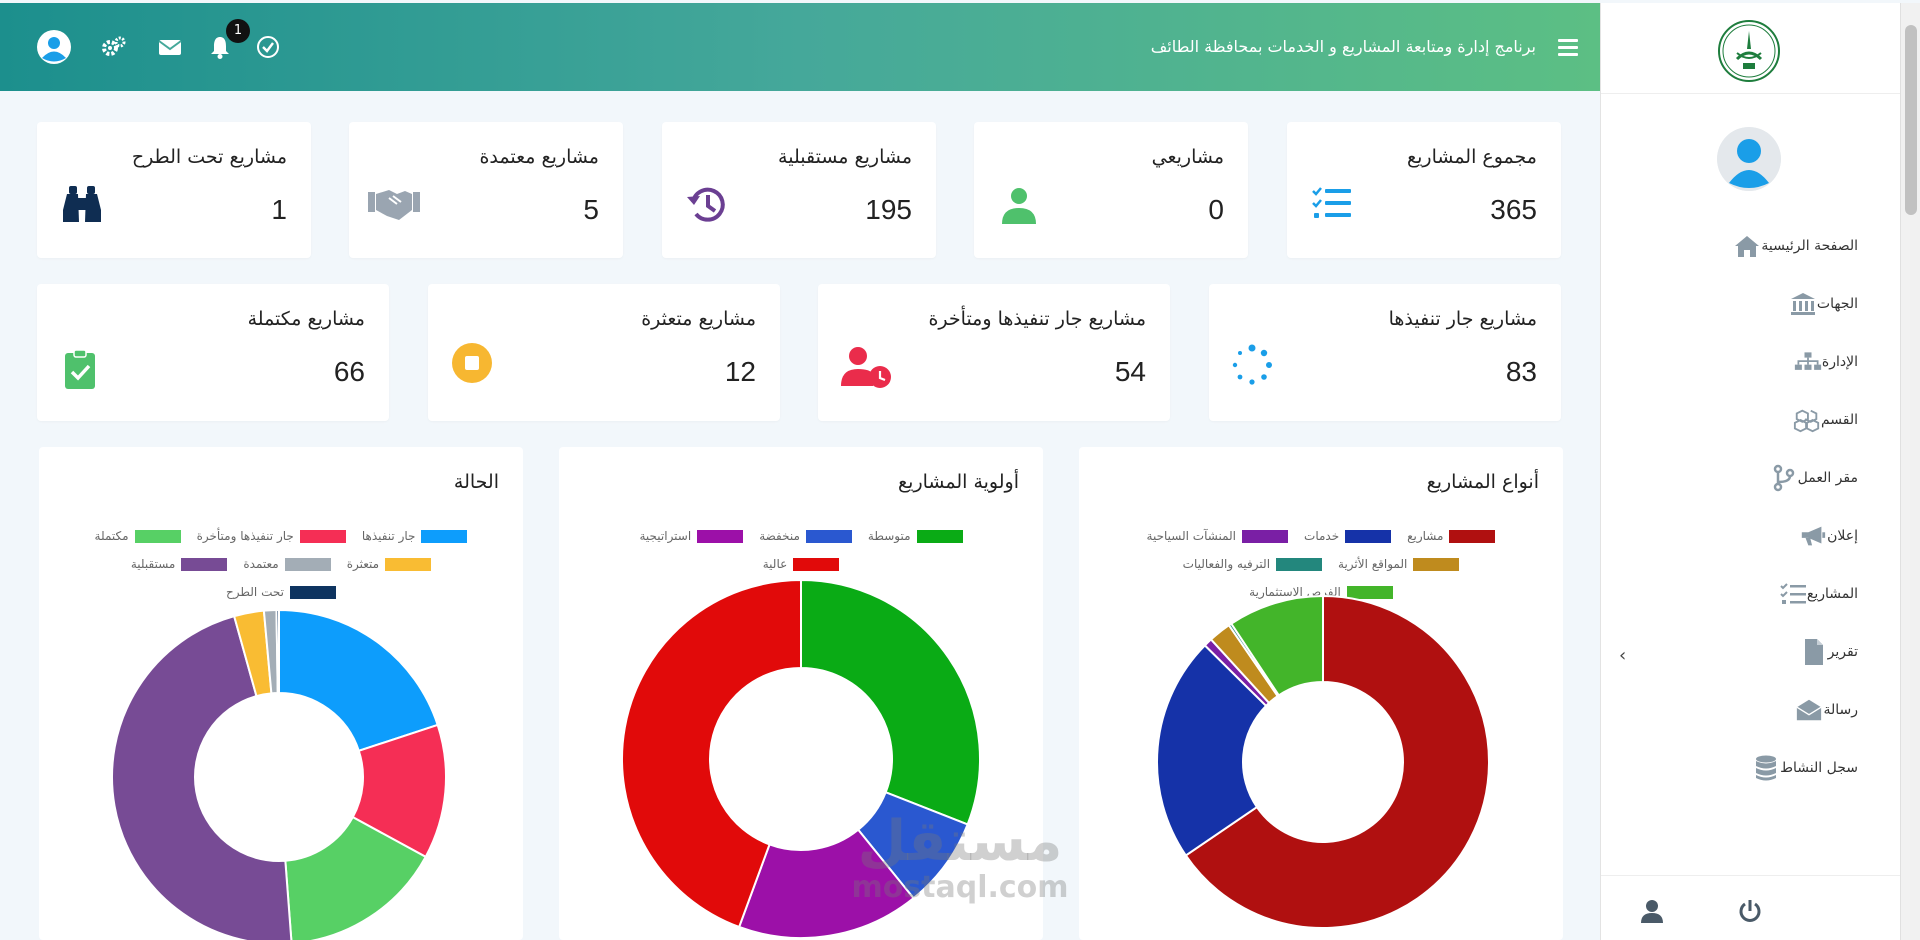 The image size is (1920, 940). I want to click on sidebar-item-home: الصفحة الرئيسية, so click(1791, 246).